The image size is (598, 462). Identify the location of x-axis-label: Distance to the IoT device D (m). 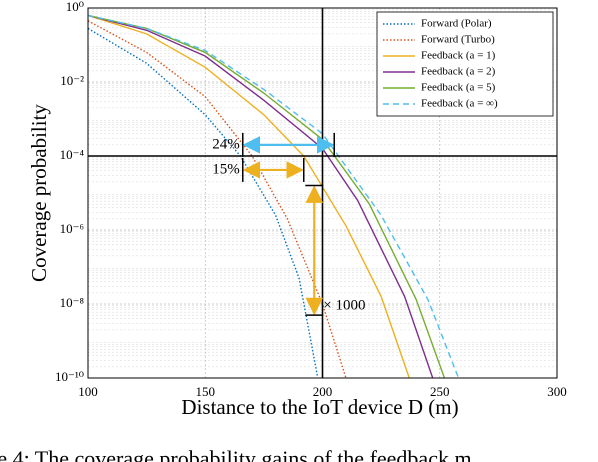
(319, 407).